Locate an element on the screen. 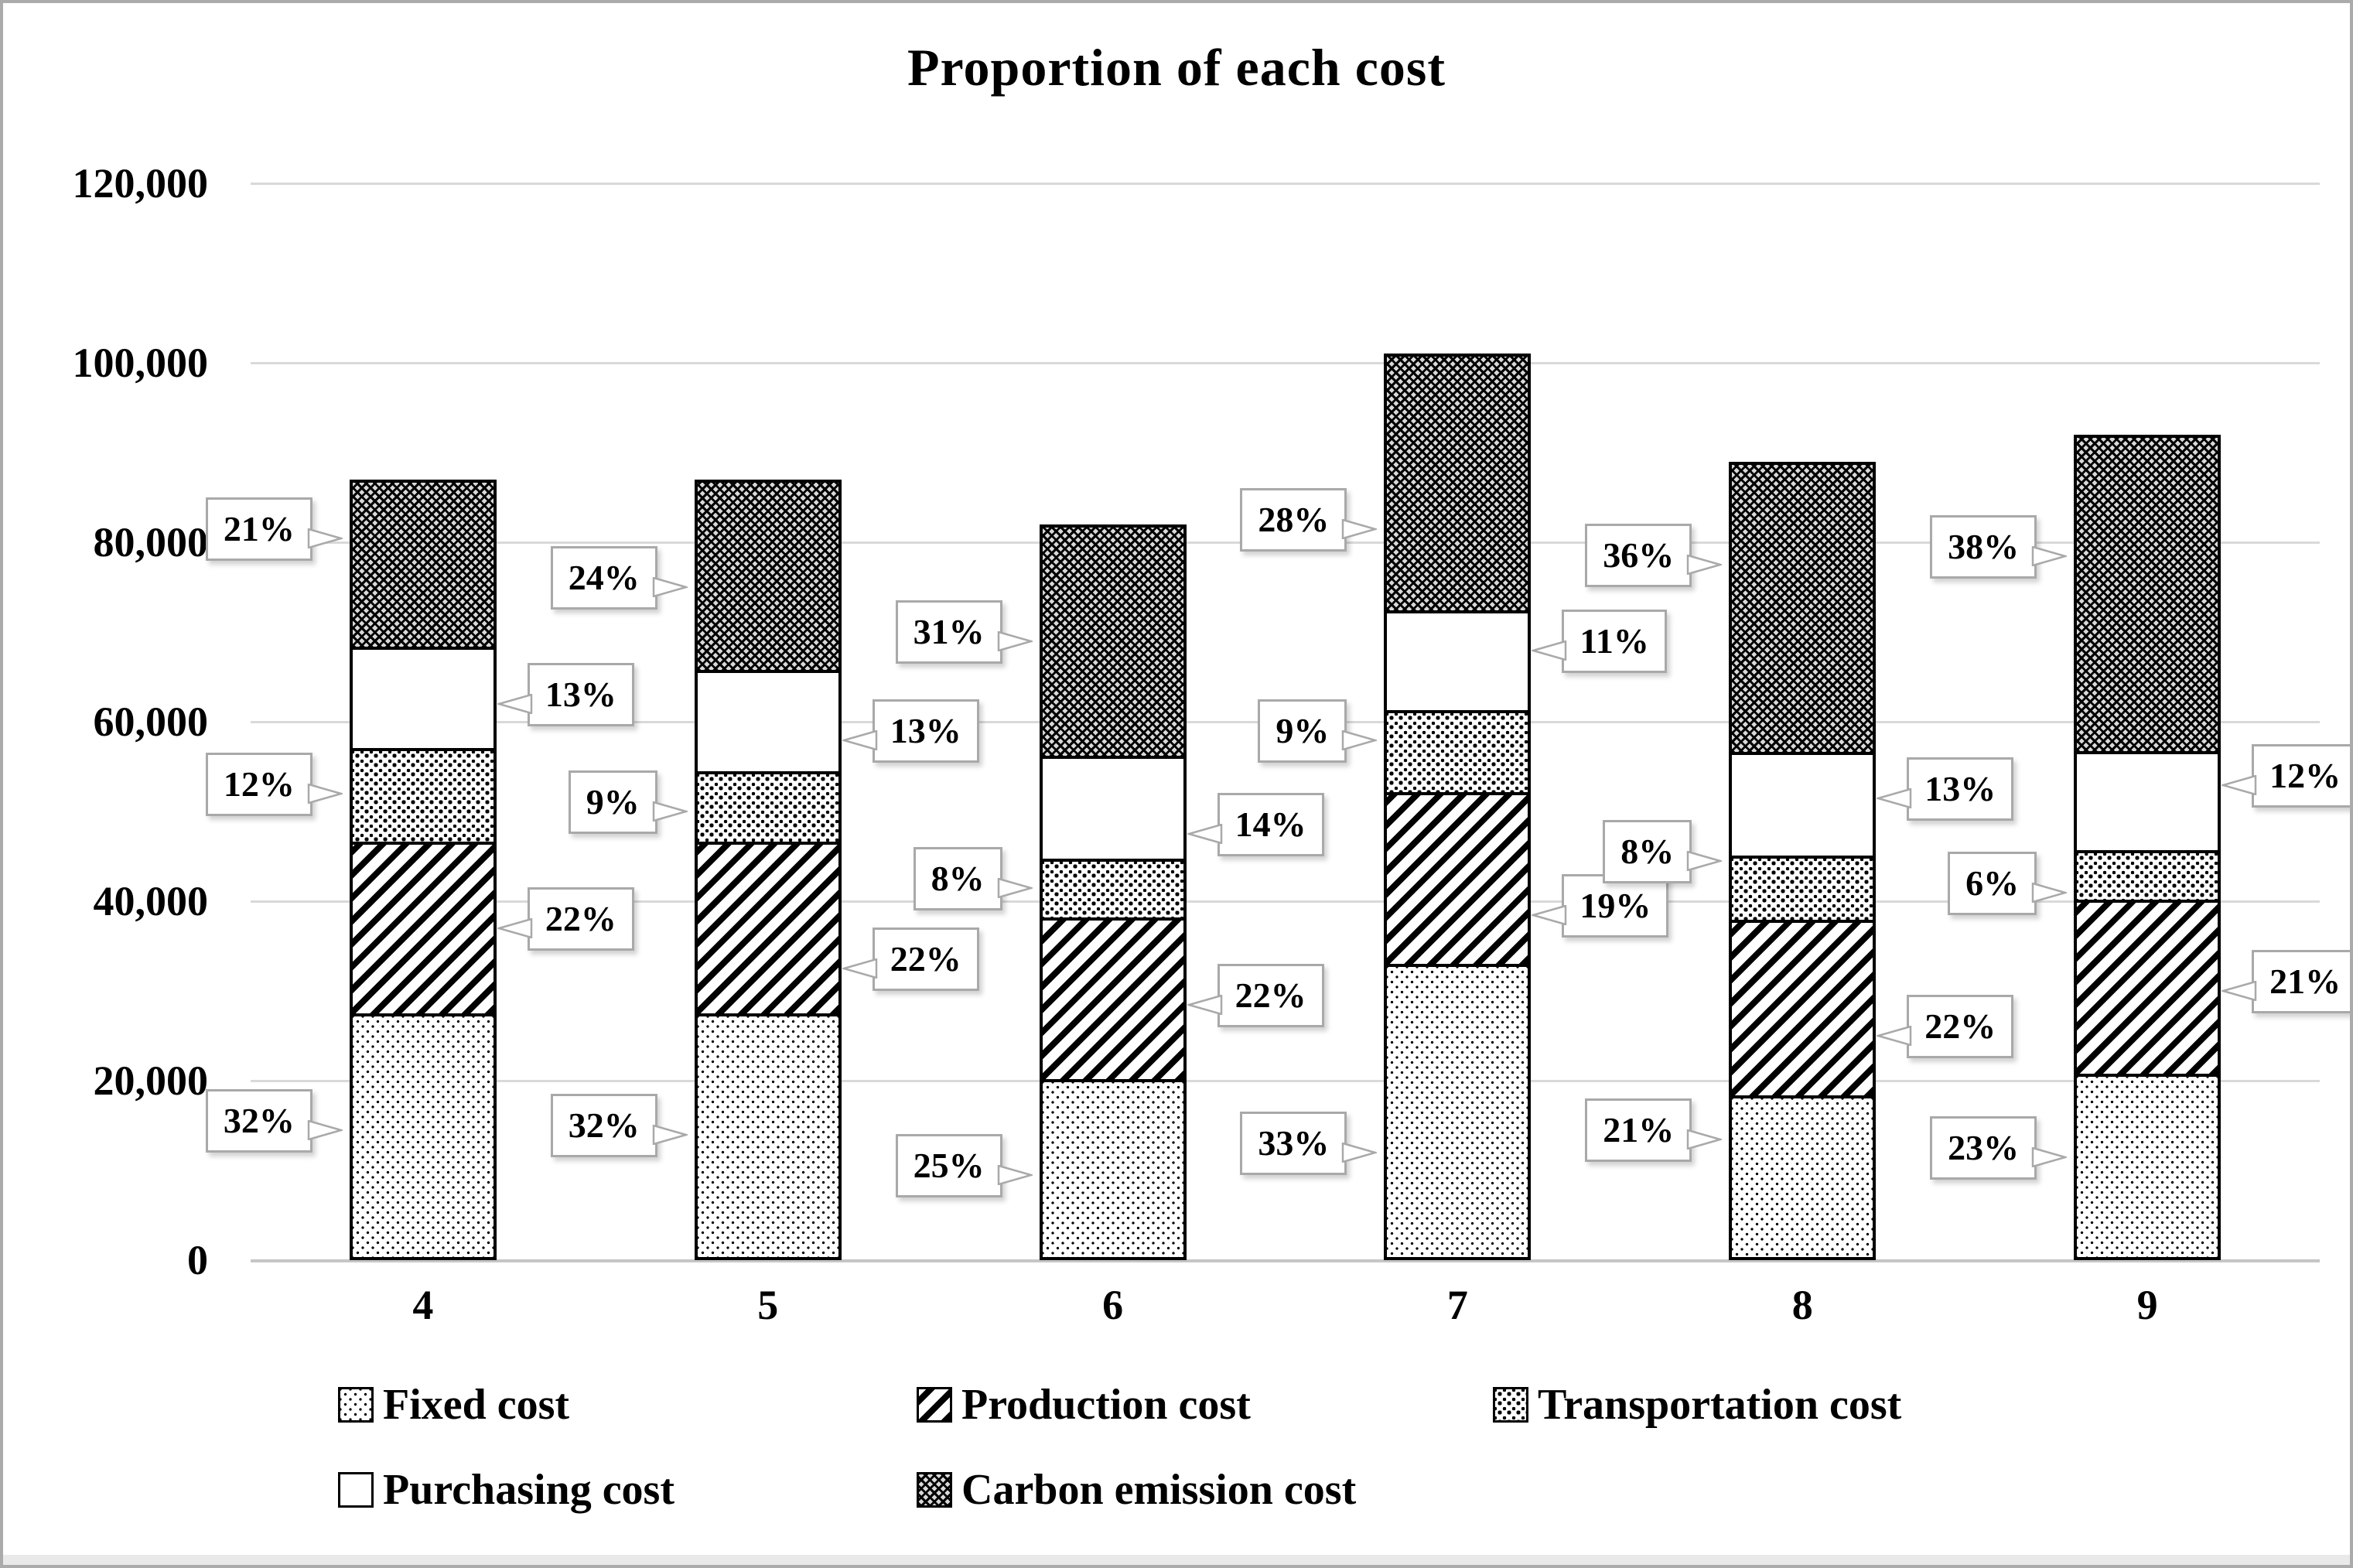 The image size is (2353, 1568). legend-item-purchasing-cost: Purchasing cost is located at coordinates (506, 1490).